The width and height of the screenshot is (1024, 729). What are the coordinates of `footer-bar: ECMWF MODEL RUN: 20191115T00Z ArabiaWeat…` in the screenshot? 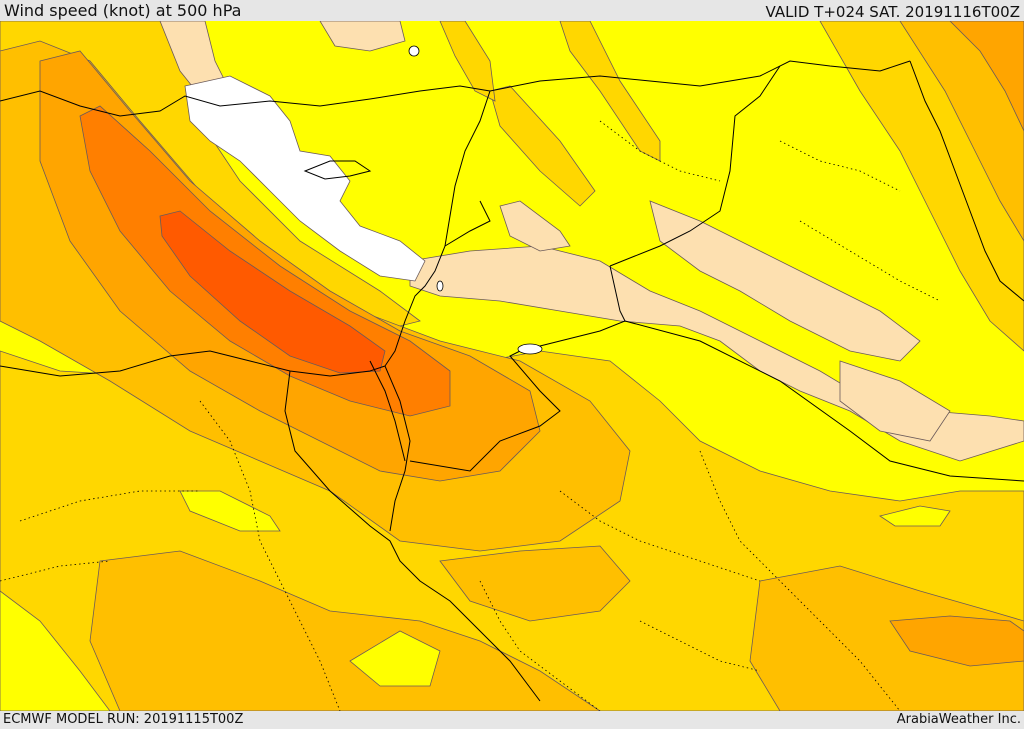 It's located at (512, 720).